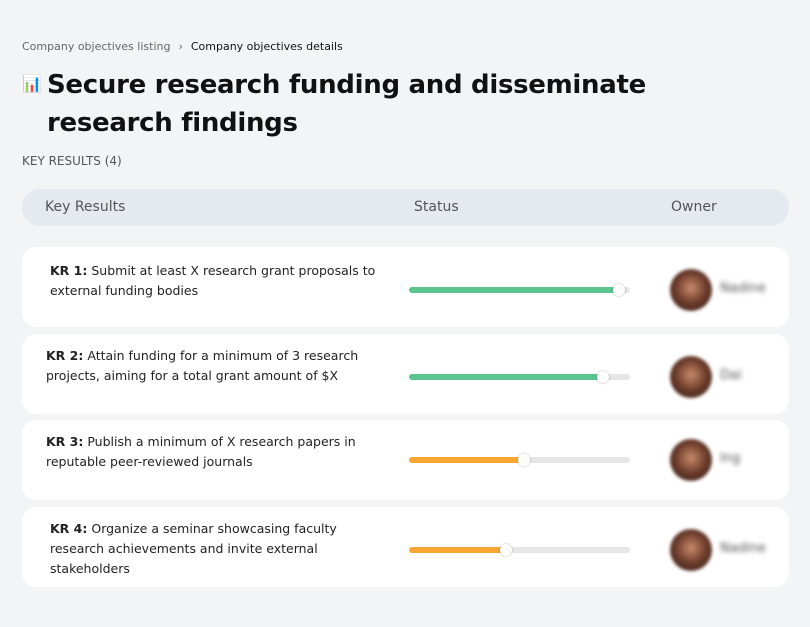  What do you see at coordinates (65, 355) in the screenshot?
I see `key-result-id: KR 2:` at bounding box center [65, 355].